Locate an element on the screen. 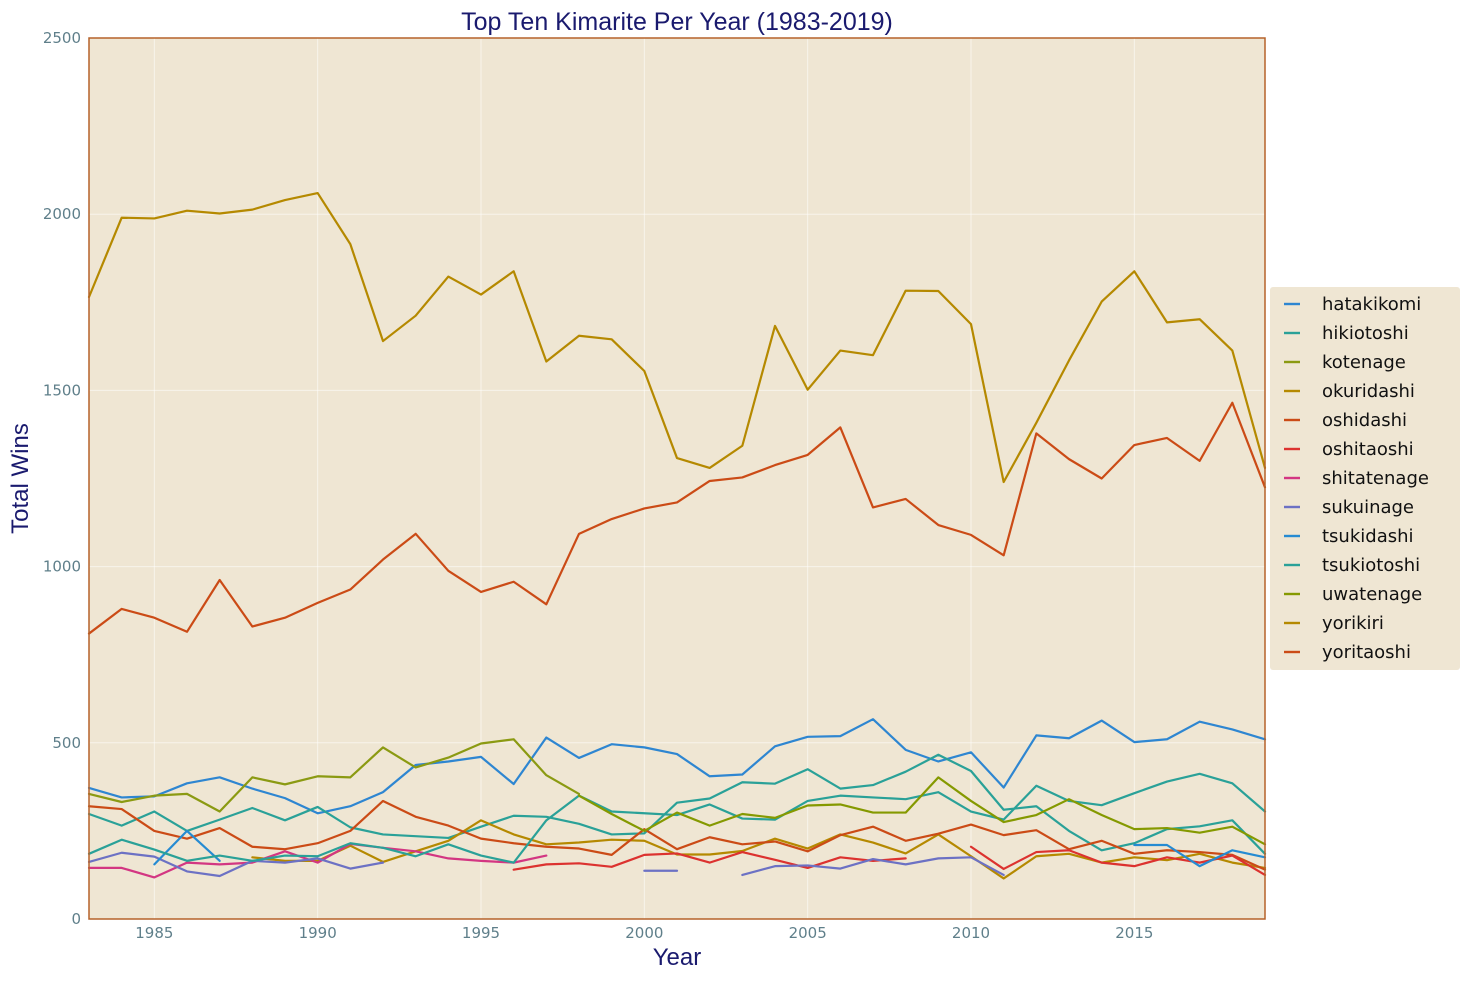  legend-item-hatakikomi: hatakikomi is located at coordinates (1352, 304).